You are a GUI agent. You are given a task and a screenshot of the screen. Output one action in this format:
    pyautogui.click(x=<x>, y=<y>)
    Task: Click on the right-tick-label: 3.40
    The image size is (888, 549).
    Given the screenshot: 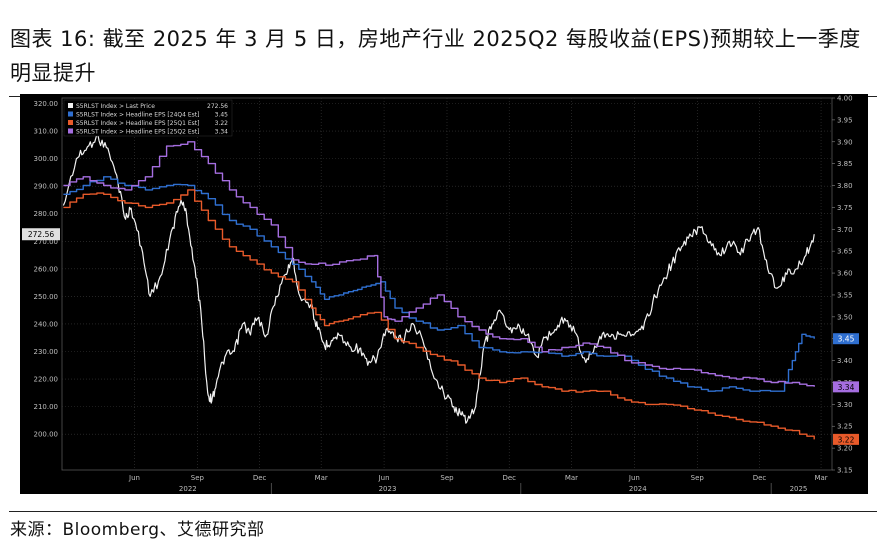 What is the action you would take?
    pyautogui.click(x=845, y=361)
    